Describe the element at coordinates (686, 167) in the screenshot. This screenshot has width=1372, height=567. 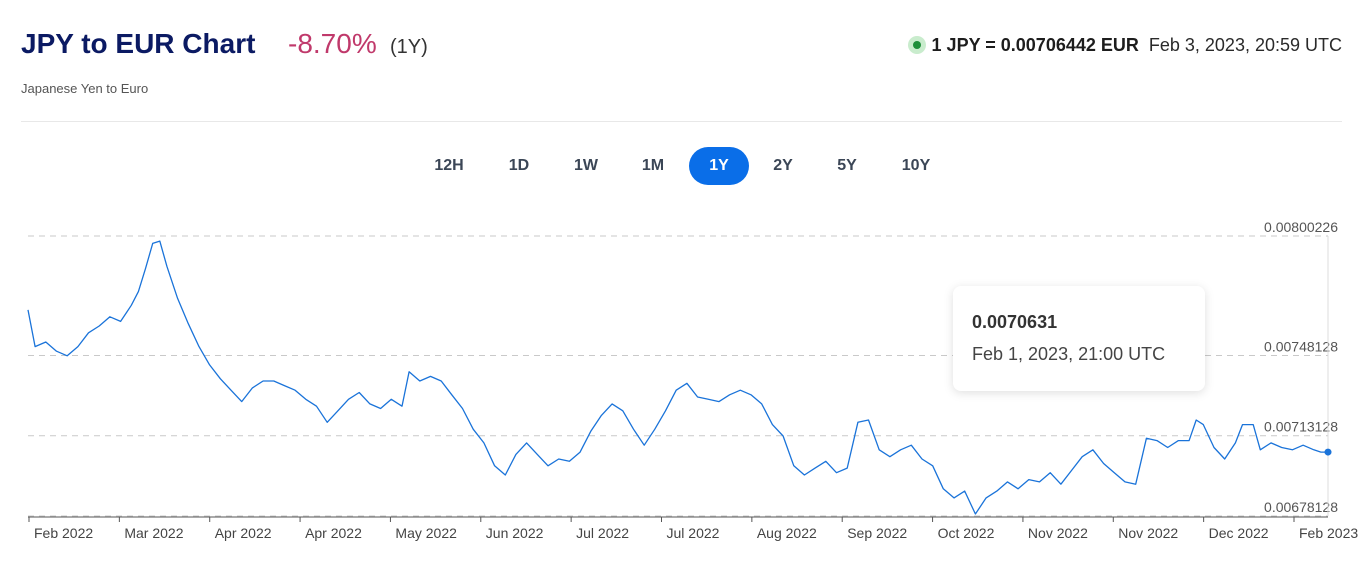
I see `range-selector: 12H 1D 1W 1M 1Y 2Y 5Y 10Y` at that location.